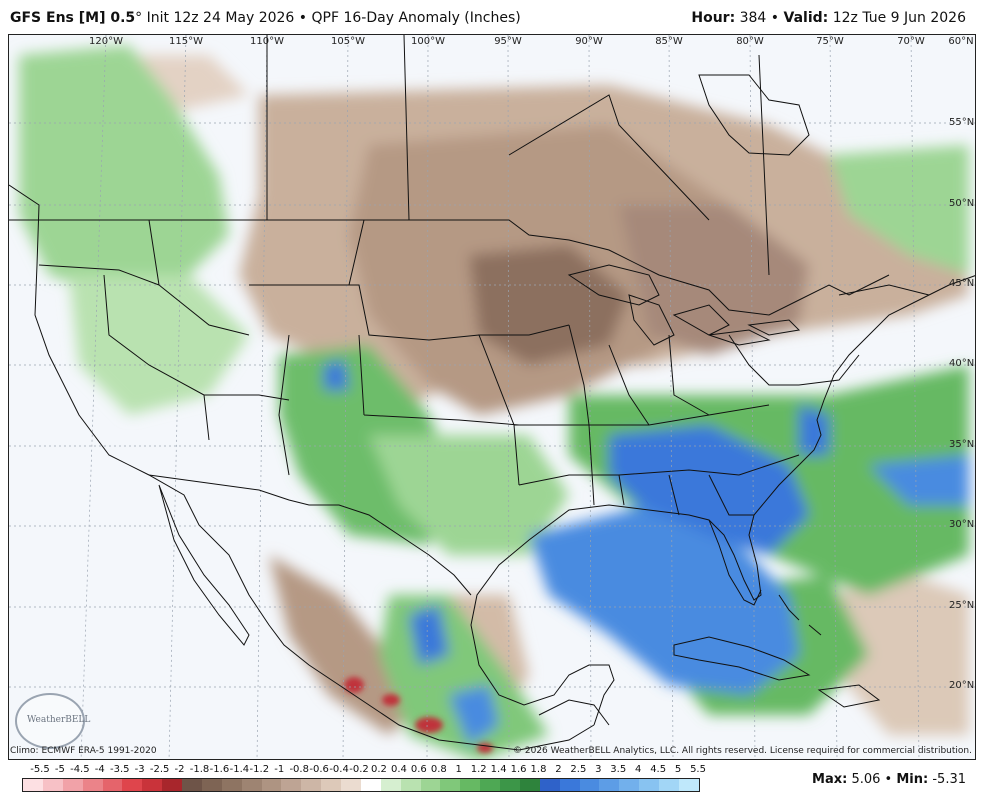 The width and height of the screenshot is (984, 808). What do you see at coordinates (578, 769) in the screenshot?
I see `colorbar-tick-label: 2.5` at bounding box center [578, 769].